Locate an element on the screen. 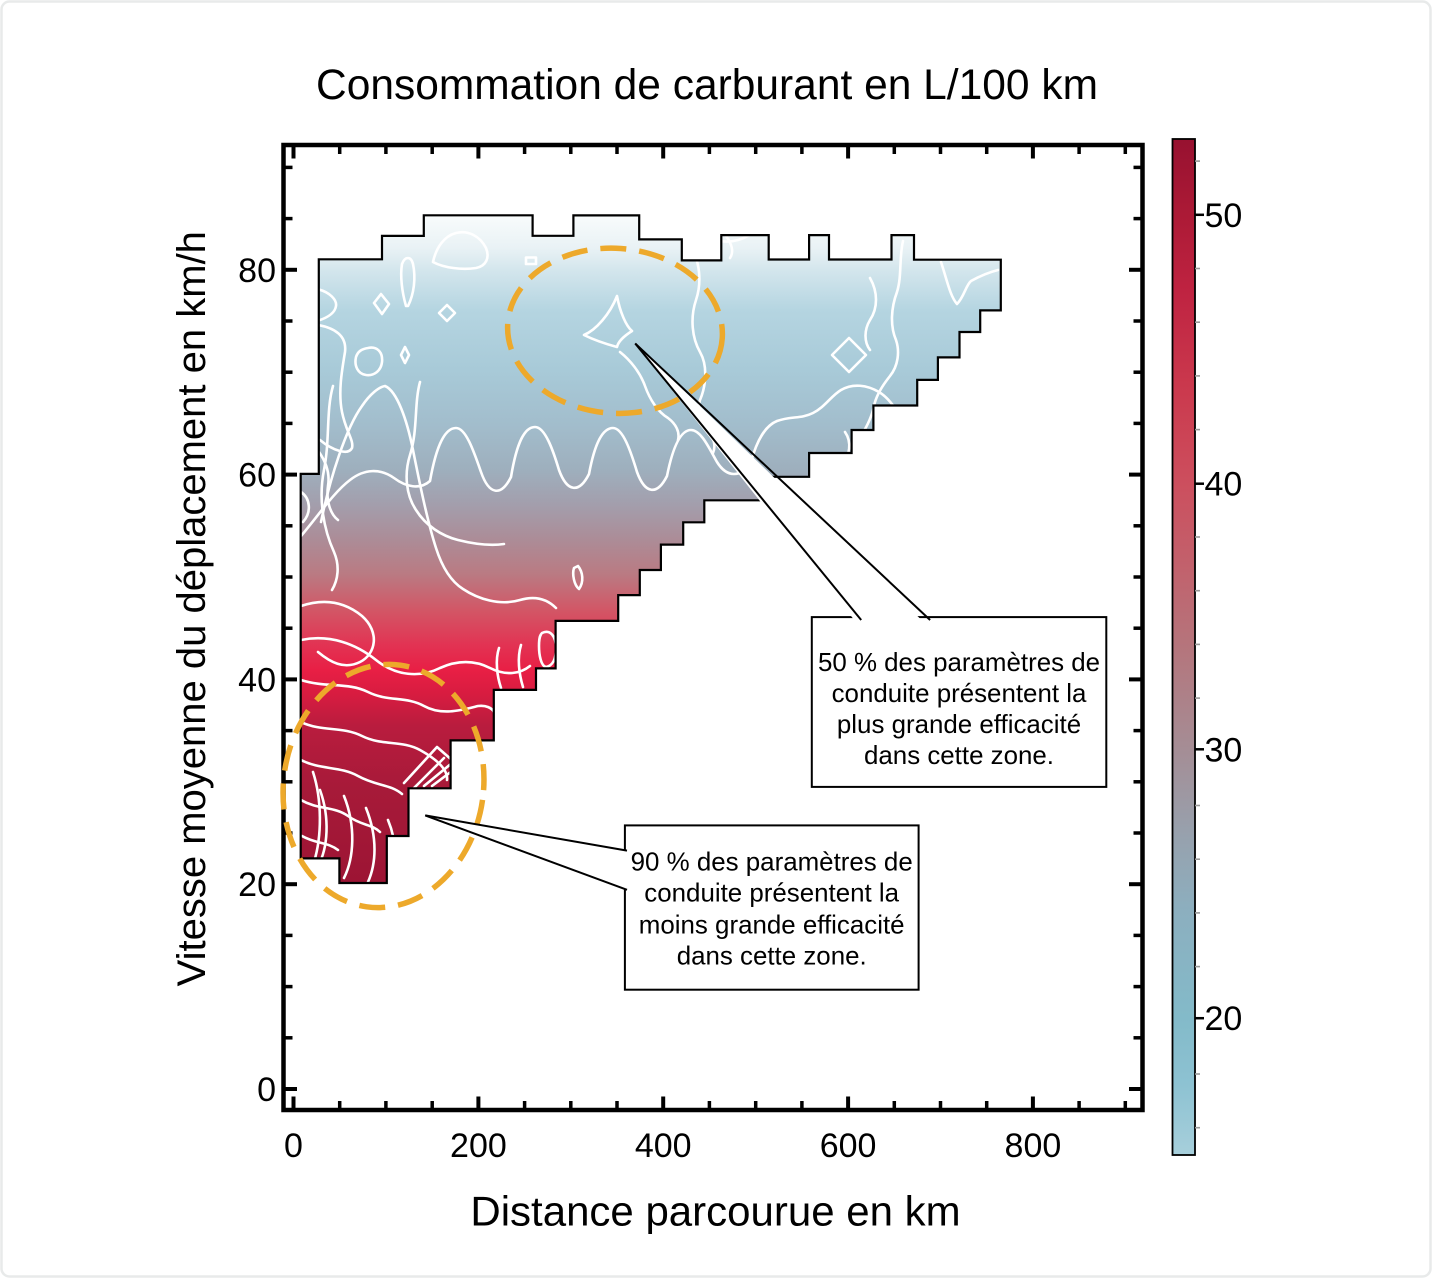 The height and width of the screenshot is (1278, 1432). svg-text: 50 % des paramètres de is located at coordinates (959, 663).